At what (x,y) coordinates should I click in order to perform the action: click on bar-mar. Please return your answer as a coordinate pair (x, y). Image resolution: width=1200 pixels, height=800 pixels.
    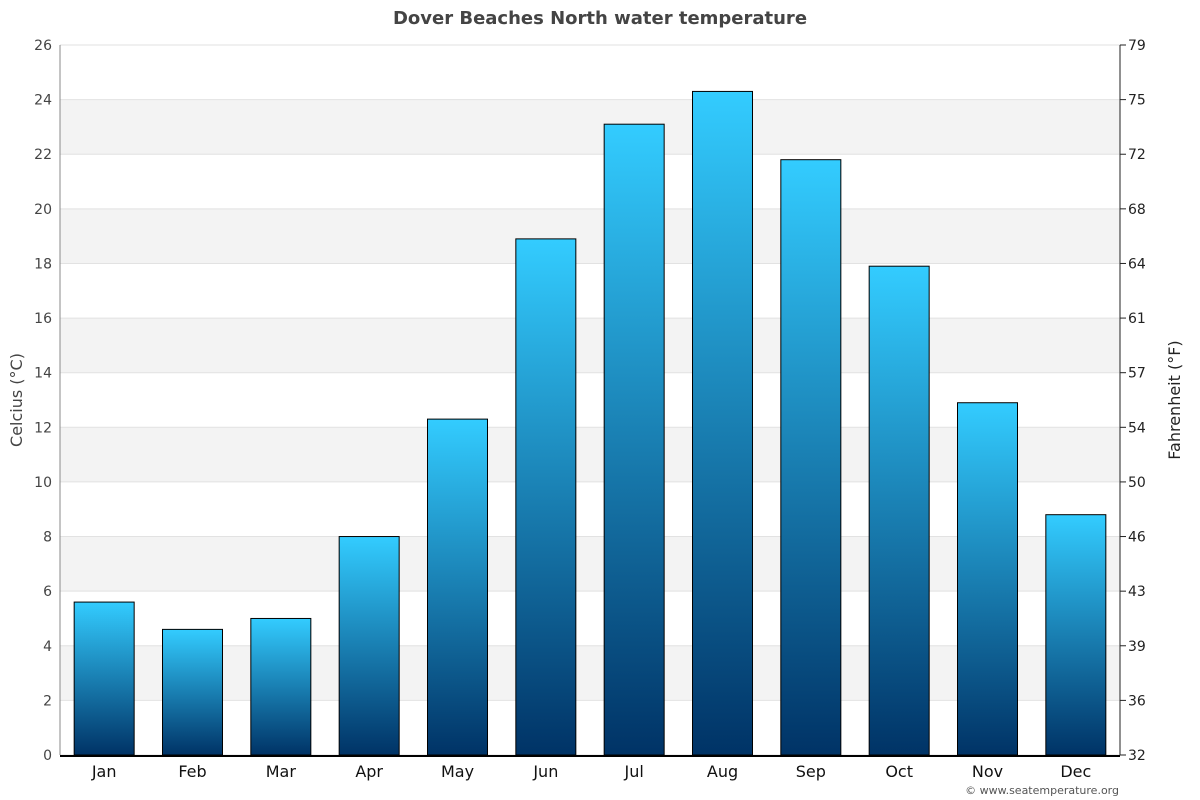
    Looking at the image, I should click on (281, 686).